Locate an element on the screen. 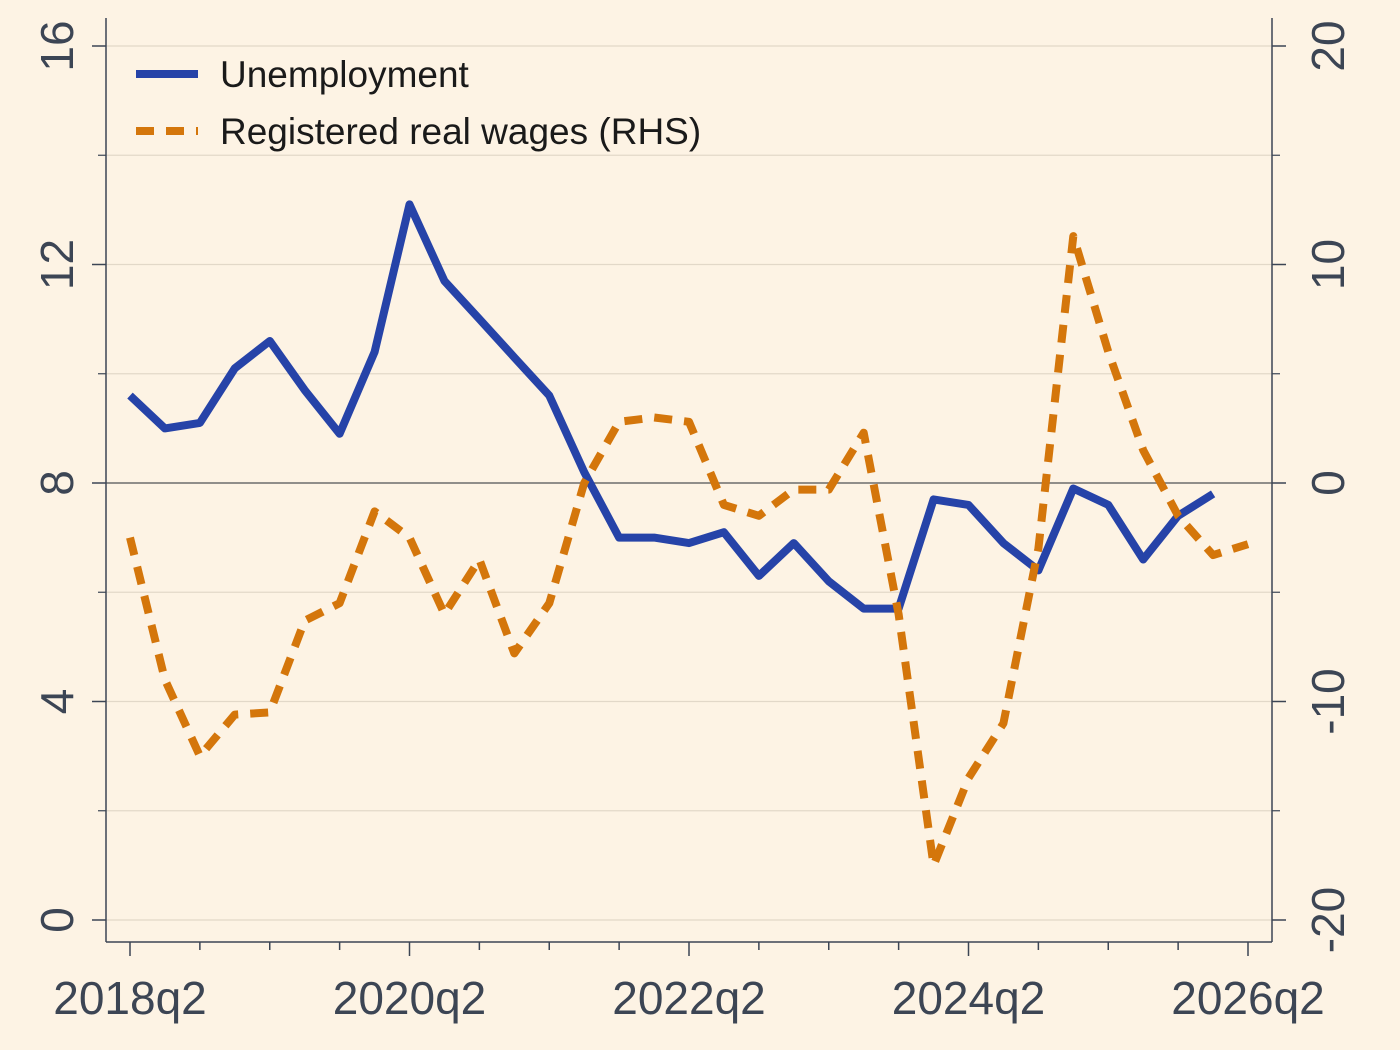 The image size is (1400, 1050). y-left-tick-label: 8 is located at coordinates (57, 483).